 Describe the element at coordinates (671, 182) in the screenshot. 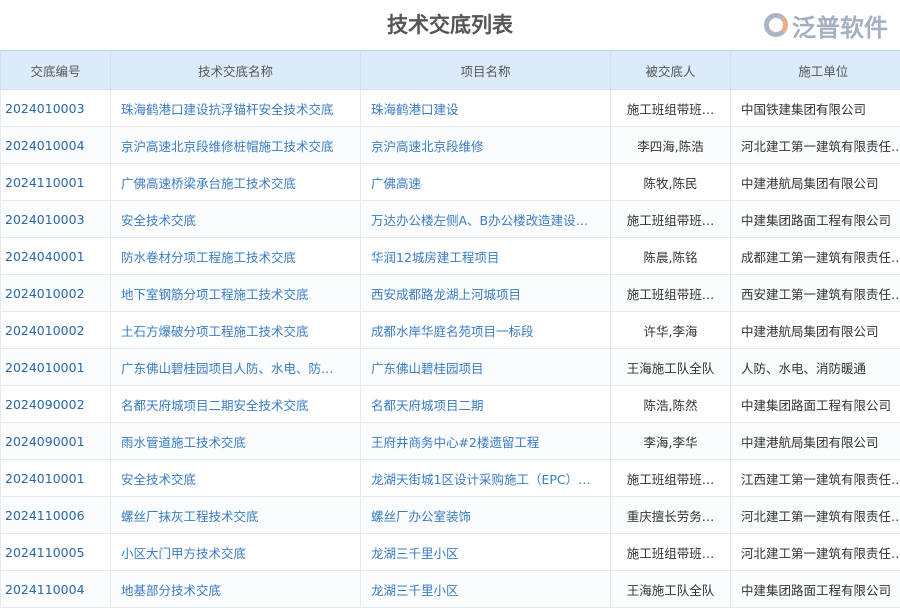

I see `cell-recipient: 陈牧,陈民` at that location.